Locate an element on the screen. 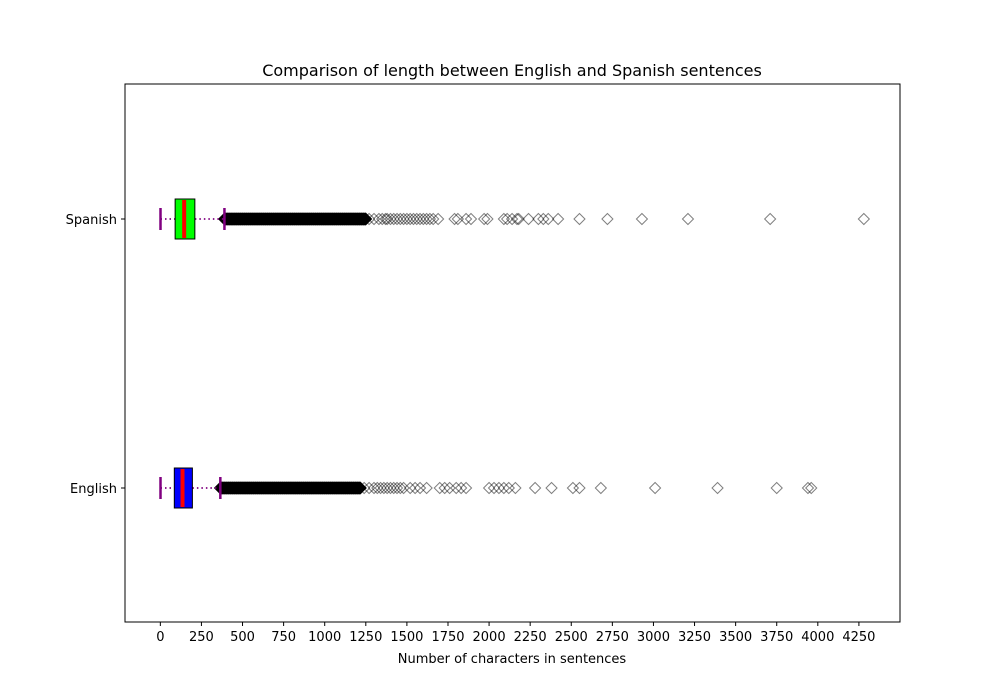  x-tick-label: 3750 is located at coordinates (776, 637).